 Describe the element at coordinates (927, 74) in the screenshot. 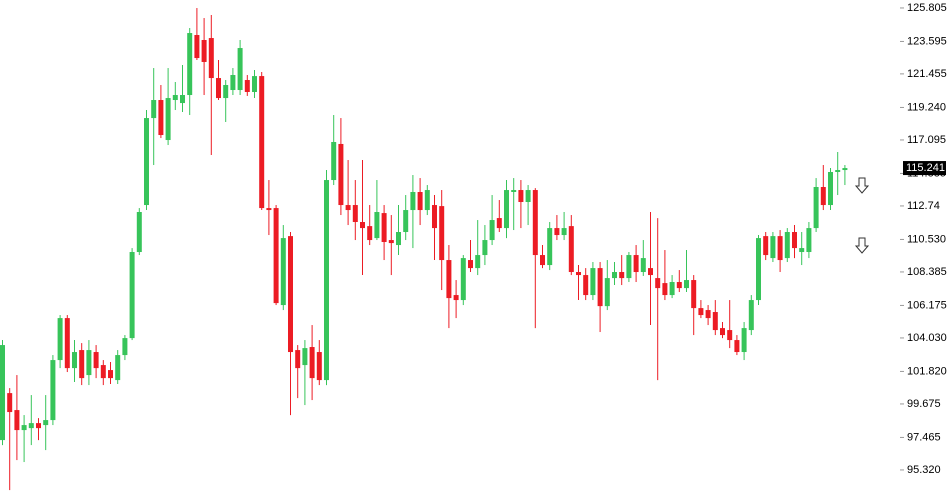

I see `y-tick-label: 121.455` at that location.